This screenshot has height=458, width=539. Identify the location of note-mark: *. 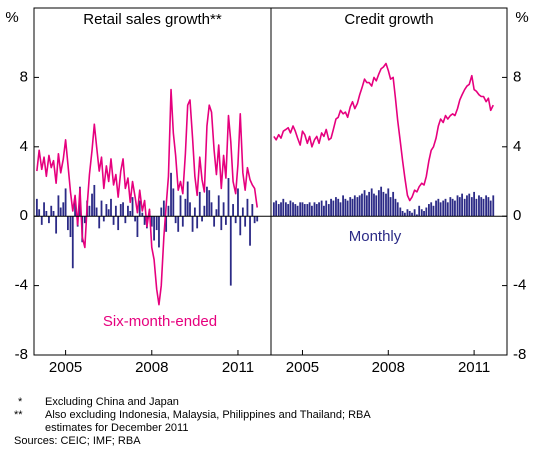
(20, 402).